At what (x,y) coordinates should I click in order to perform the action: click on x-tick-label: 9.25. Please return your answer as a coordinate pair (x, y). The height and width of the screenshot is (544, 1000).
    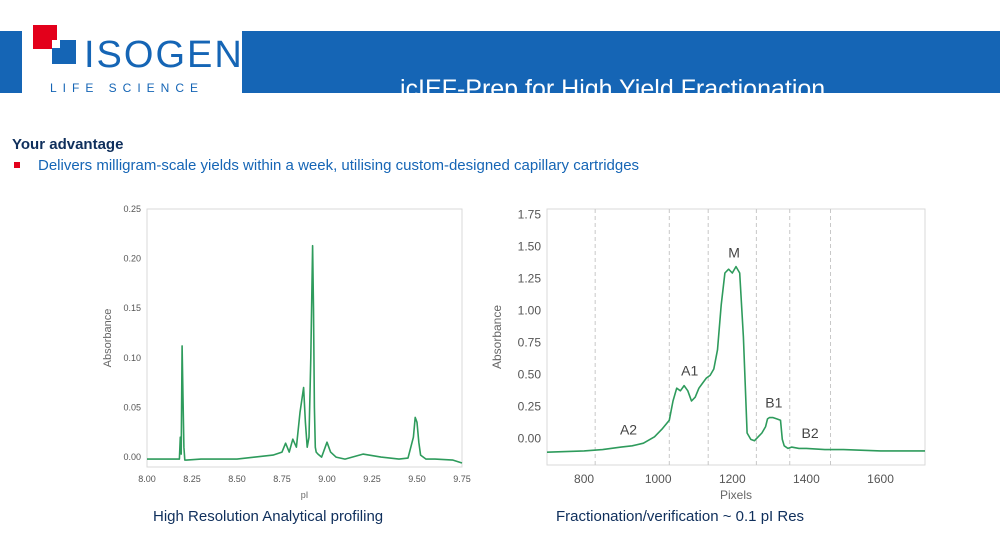
    Looking at the image, I should click on (372, 479).